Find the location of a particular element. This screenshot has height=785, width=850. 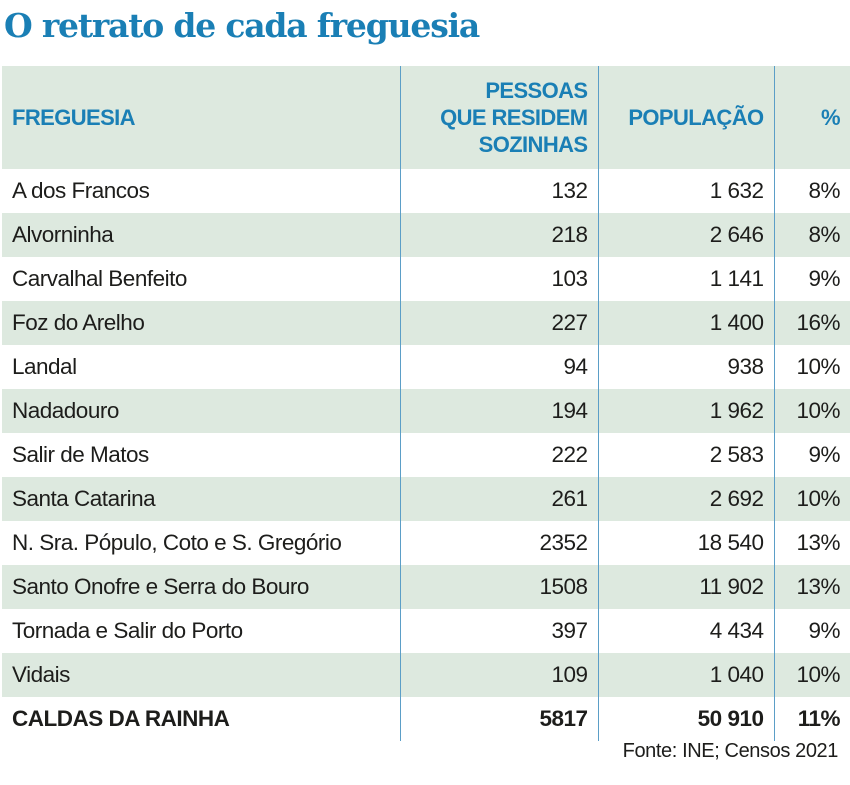

cell-freguesia: Santo Onofre e Serra do Bouro is located at coordinates (201, 587).